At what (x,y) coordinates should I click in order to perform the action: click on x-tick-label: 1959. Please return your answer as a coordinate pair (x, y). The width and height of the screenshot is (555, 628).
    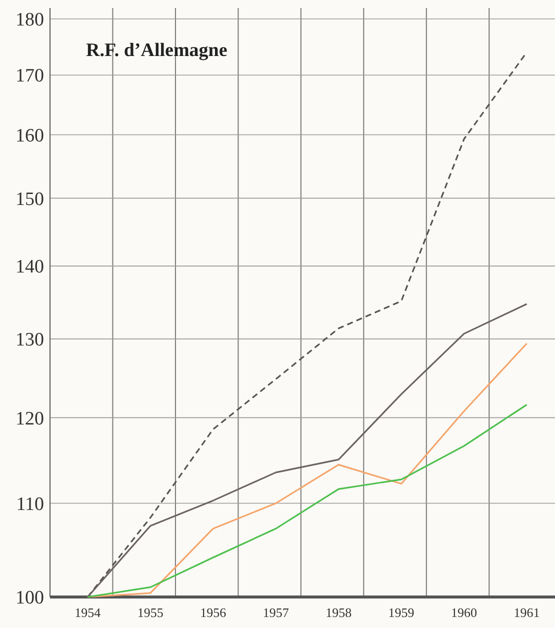
    Looking at the image, I should click on (401, 612).